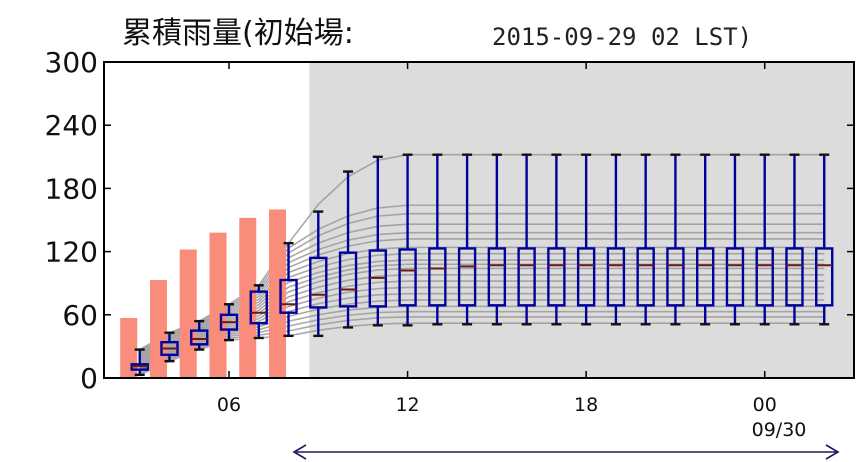 The width and height of the screenshot is (866, 462). I want to click on x-date-label: 09/30, so click(779, 430).